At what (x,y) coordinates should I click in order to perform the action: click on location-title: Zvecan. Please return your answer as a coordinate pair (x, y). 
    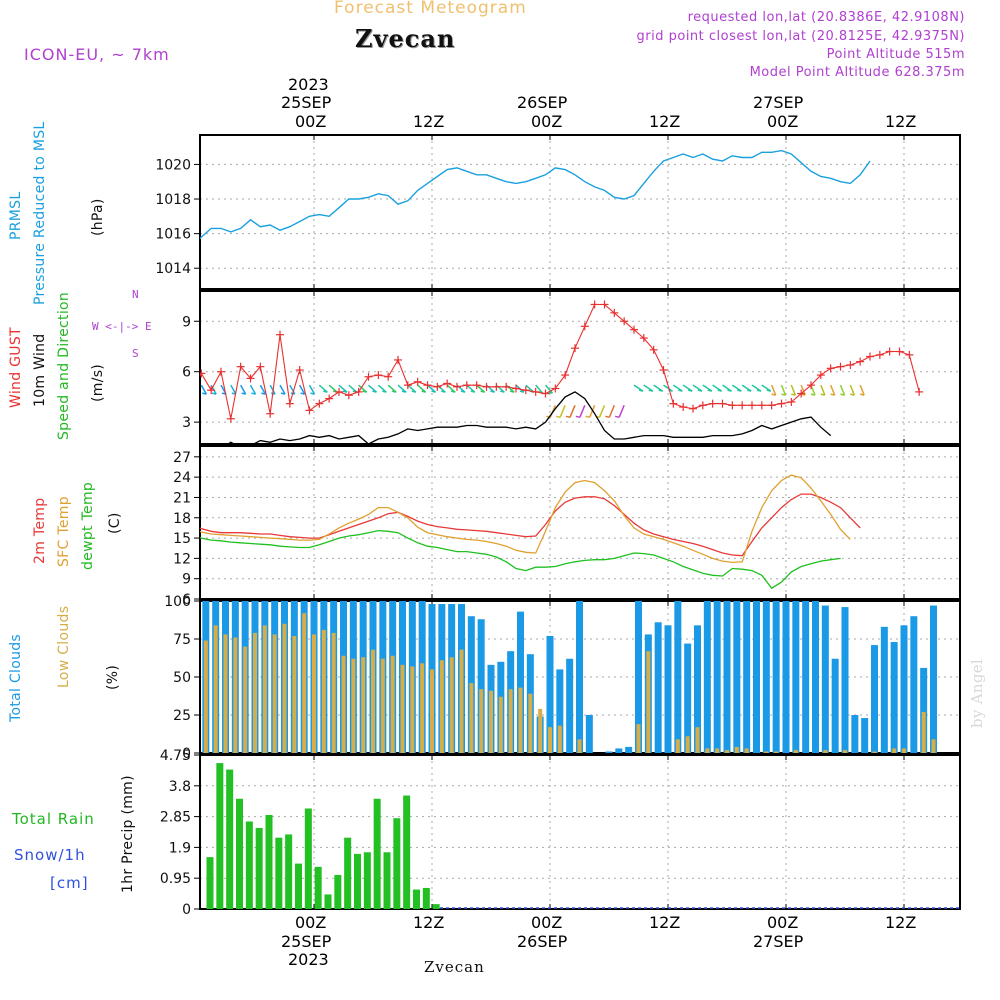
    Looking at the image, I should click on (405, 38).